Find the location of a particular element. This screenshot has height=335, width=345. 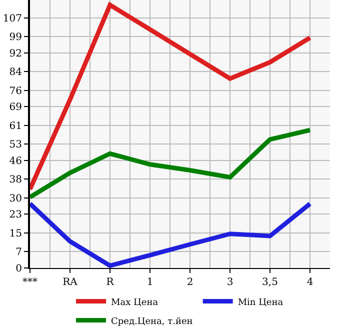

y-tick-label: 84 is located at coordinates (15, 72).